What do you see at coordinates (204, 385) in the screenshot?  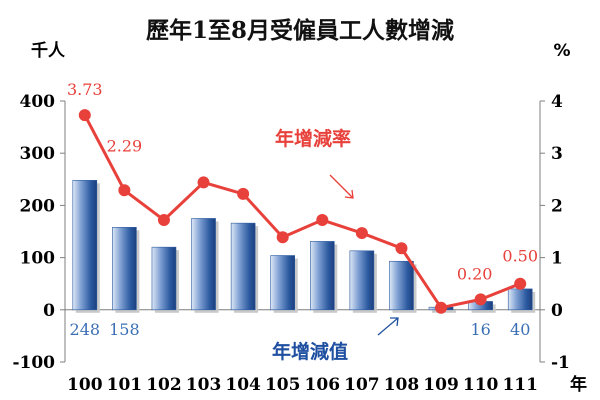 I see `x-axis-tick-label: 103` at bounding box center [204, 385].